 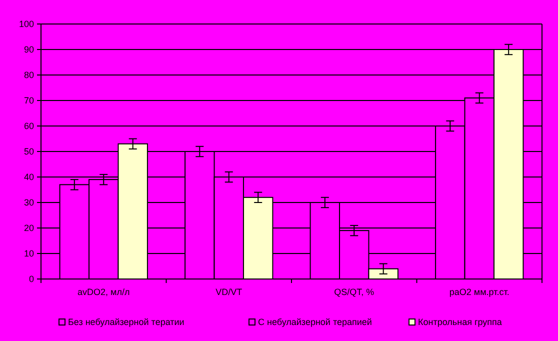 What do you see at coordinates (479, 292) in the screenshot?
I see `x-tick-label: paO2 мм.рт.ст.` at bounding box center [479, 292].